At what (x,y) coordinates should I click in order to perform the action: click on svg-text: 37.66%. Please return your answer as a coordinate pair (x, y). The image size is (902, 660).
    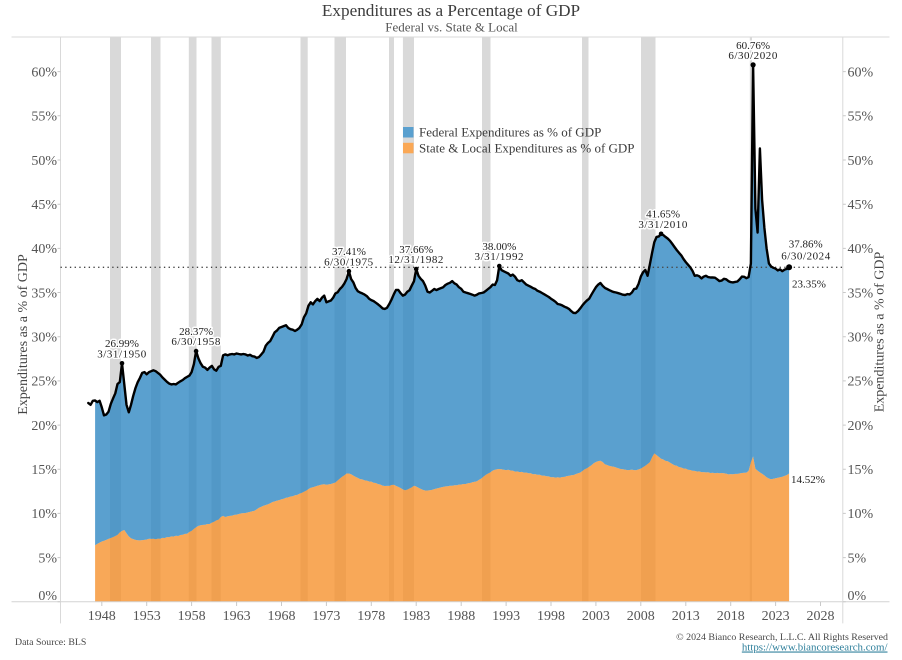
    Looking at the image, I should click on (416, 250).